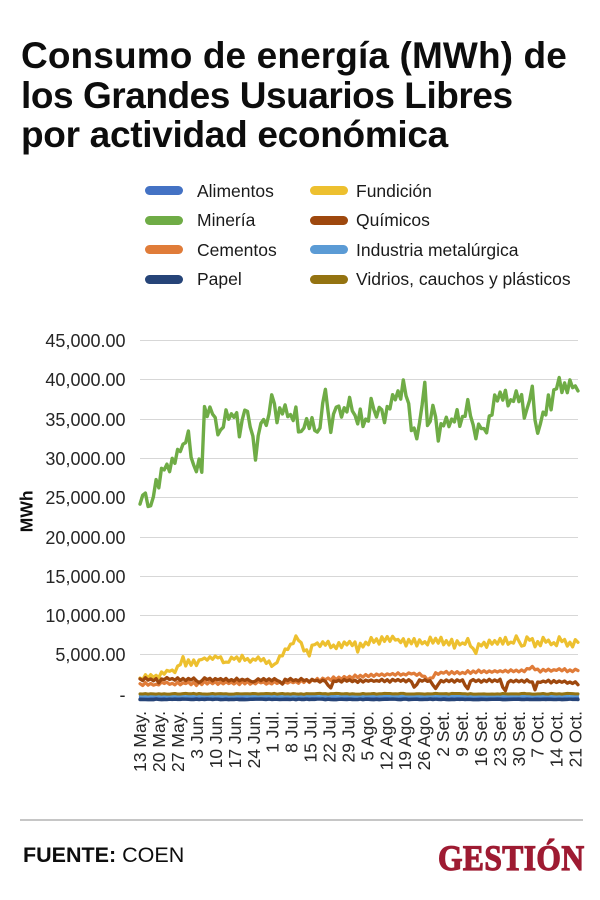  What do you see at coordinates (462, 734) in the screenshot?
I see `svg-text: 9 Set.` at bounding box center [462, 734].